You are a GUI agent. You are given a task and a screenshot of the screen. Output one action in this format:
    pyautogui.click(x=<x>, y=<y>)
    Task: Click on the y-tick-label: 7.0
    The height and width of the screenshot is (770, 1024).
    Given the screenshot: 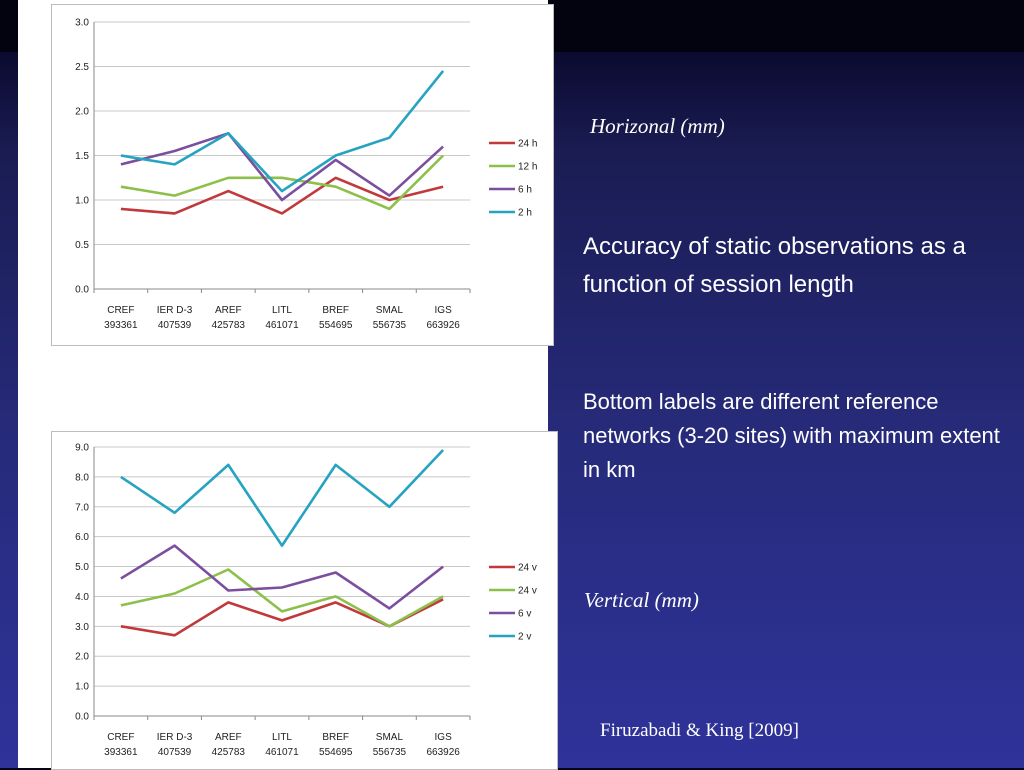 What is the action you would take?
    pyautogui.click(x=82, y=507)
    